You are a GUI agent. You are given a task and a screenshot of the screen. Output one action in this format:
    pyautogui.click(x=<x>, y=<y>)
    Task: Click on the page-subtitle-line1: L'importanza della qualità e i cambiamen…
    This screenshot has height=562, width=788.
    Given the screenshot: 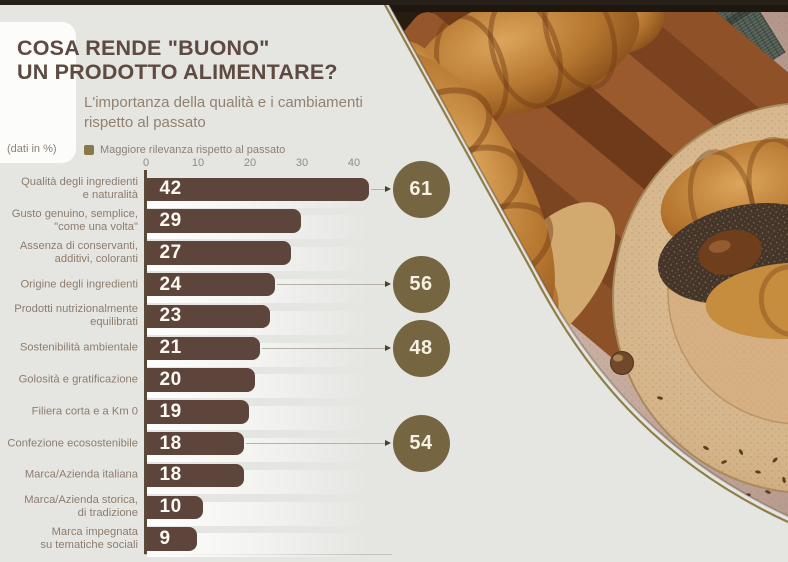 What is the action you would take?
    pyautogui.click(x=223, y=102)
    